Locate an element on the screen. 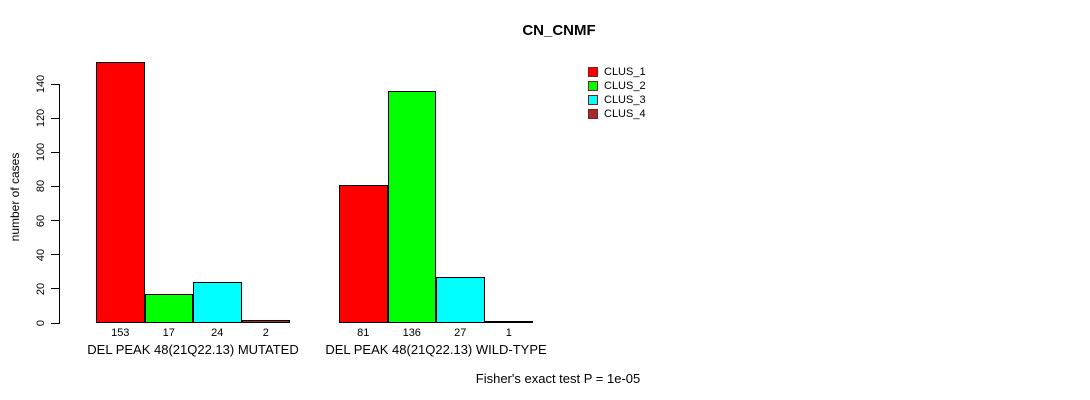 The height and width of the screenshot is (400, 1090). legend-label: CLUS_4 is located at coordinates (625, 114).